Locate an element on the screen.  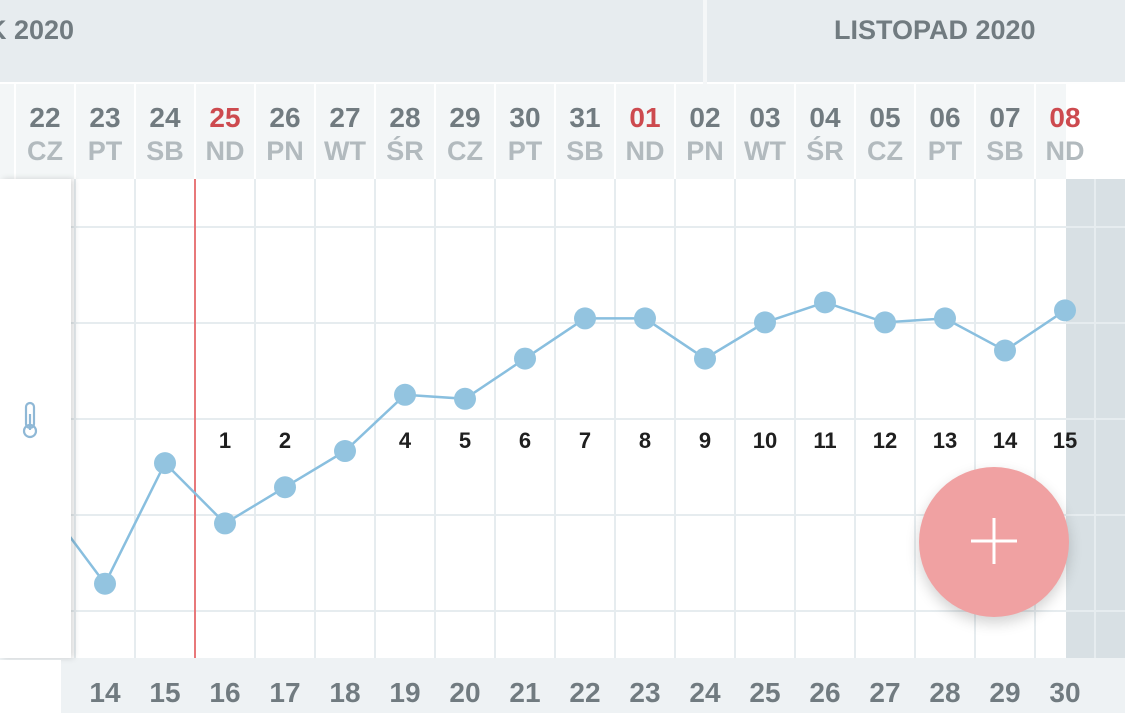
day-number: 06 is located at coordinates (945, 117).